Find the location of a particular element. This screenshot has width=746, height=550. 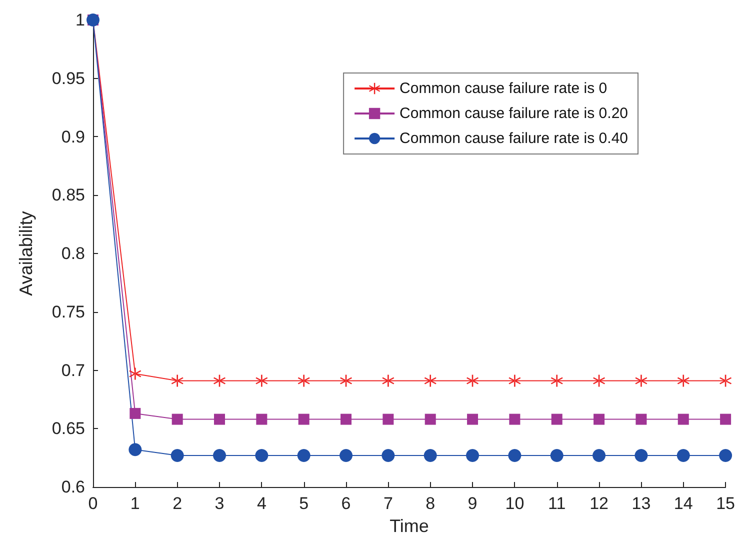

x-tick-label: 2 is located at coordinates (177, 503).